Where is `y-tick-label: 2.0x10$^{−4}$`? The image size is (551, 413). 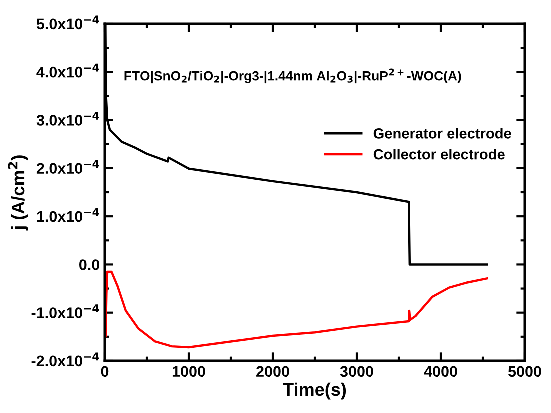 y-tick-label: 2.0x10$^{−4}$ is located at coordinates (68, 167).